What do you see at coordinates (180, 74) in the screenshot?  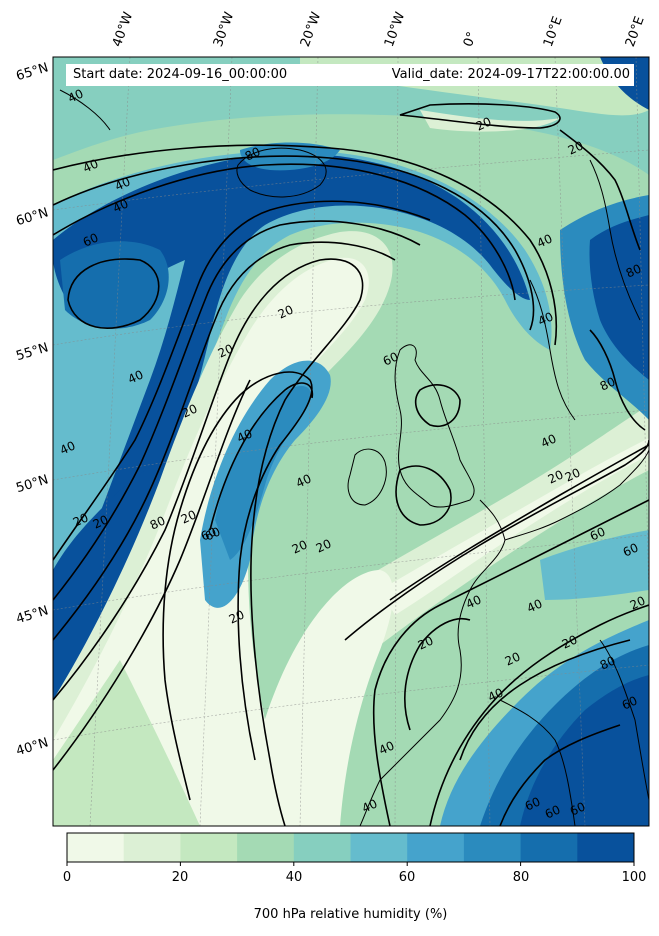 I see `start-date-text: Start date: 2024-09-16_00:00:00` at bounding box center [180, 74].